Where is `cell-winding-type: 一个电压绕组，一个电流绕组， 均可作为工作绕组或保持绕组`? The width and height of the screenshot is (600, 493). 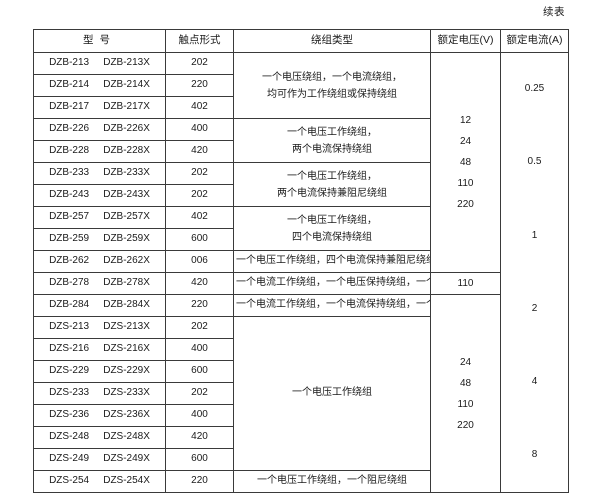 cell-winding-type: 一个电压绕组，一个电流绕组， 均可作为工作绕组或保持绕组 is located at coordinates (332, 85).